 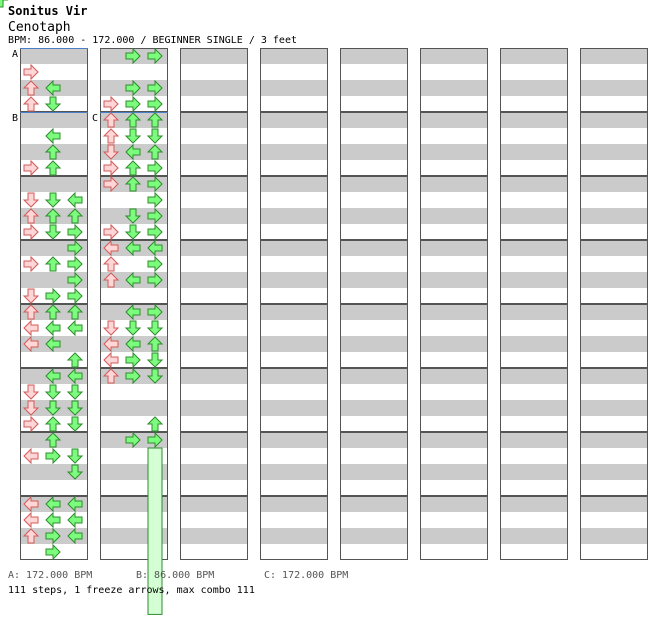 What do you see at coordinates (175, 575) in the screenshot?
I see `bpm-legend-b: B: 86.000 BPM` at bounding box center [175, 575].